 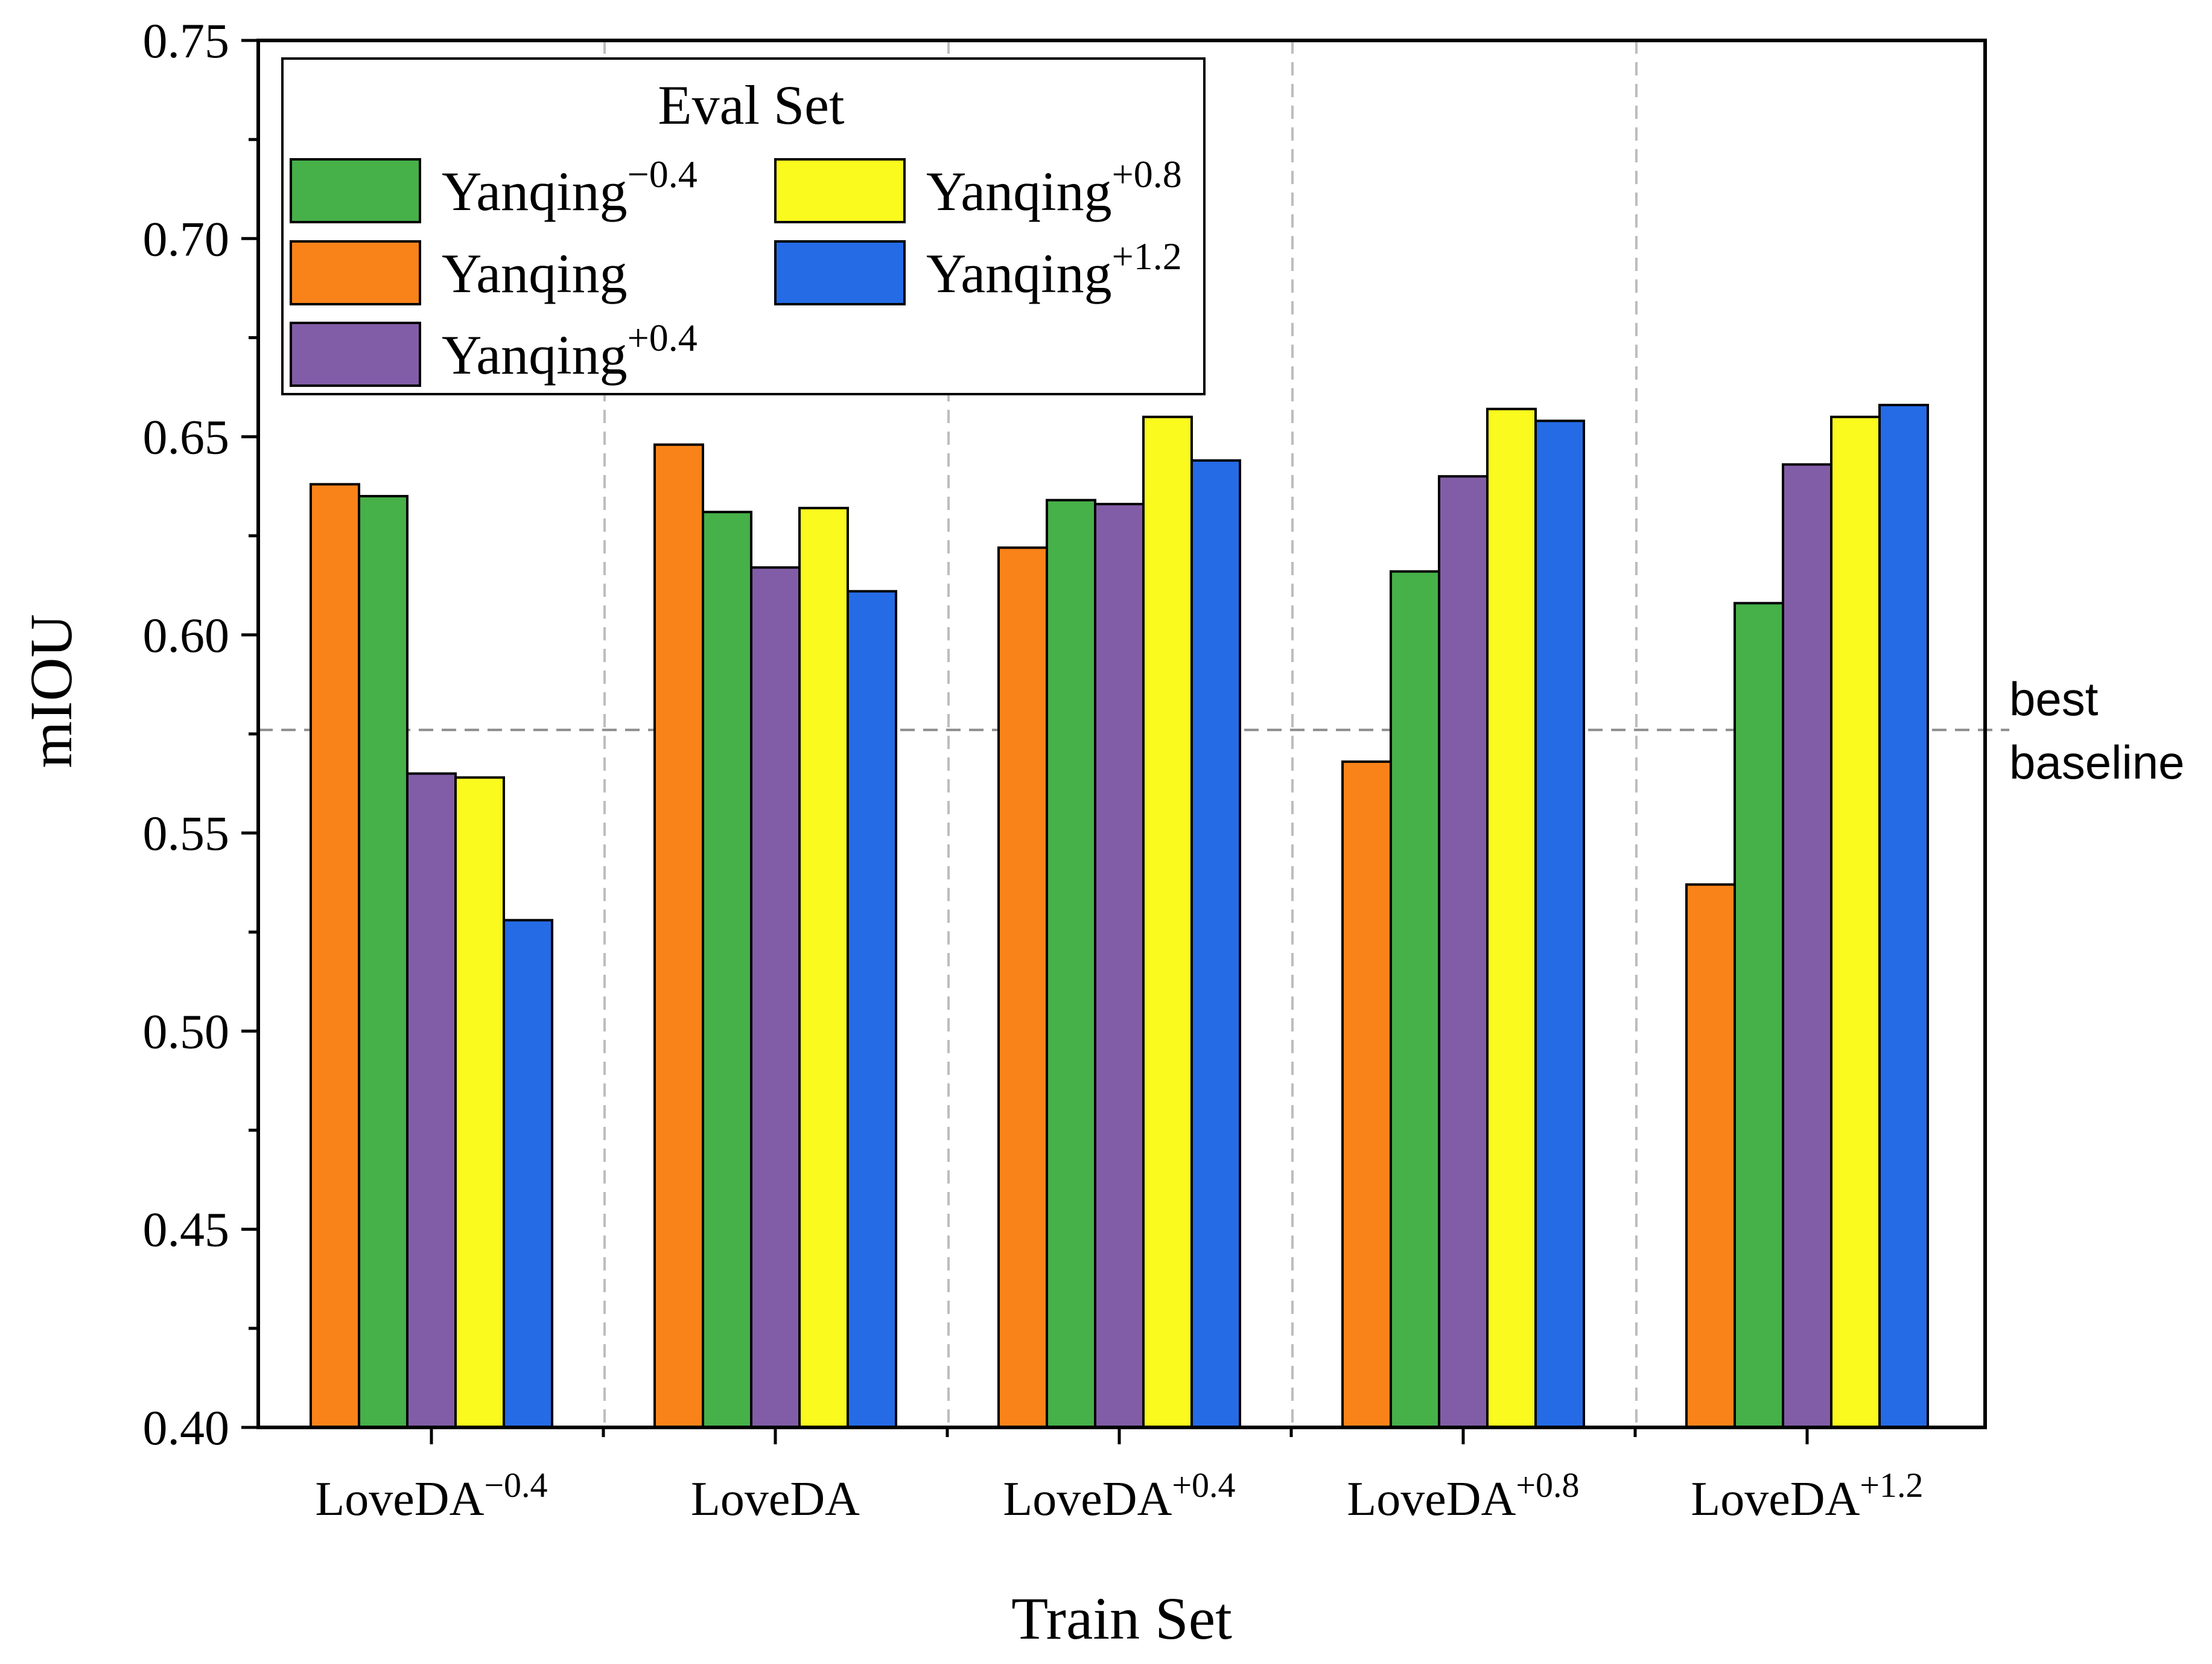 I want to click on x-tick-label: LoveDA+1.2, so click(x=1807, y=1495).